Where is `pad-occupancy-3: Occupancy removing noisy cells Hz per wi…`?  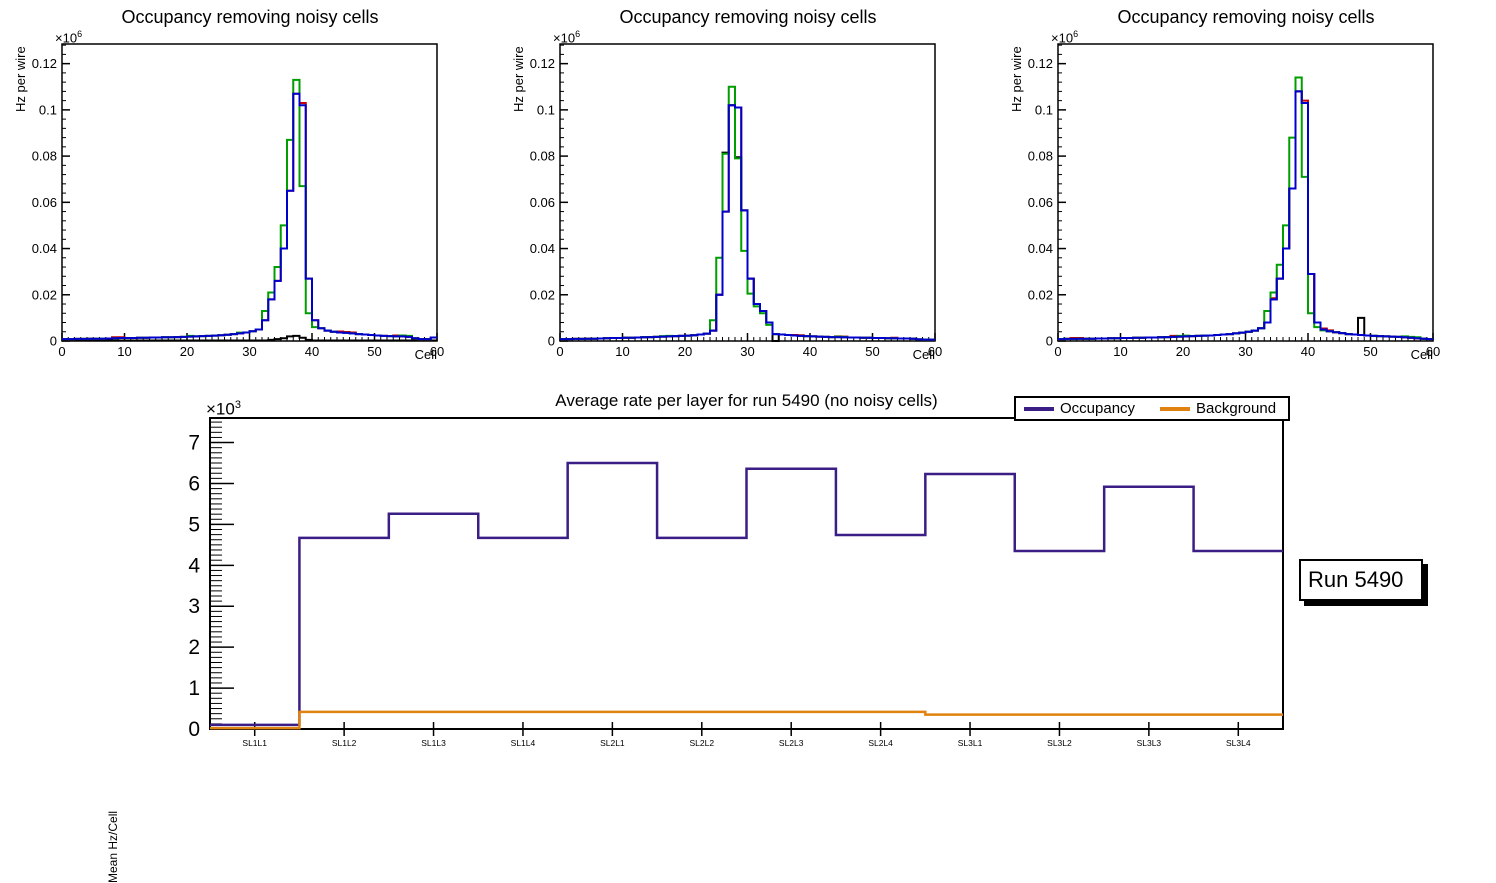 pad-occupancy-3: Occupancy removing noisy cells Hz per wi… is located at coordinates (1246, 193).